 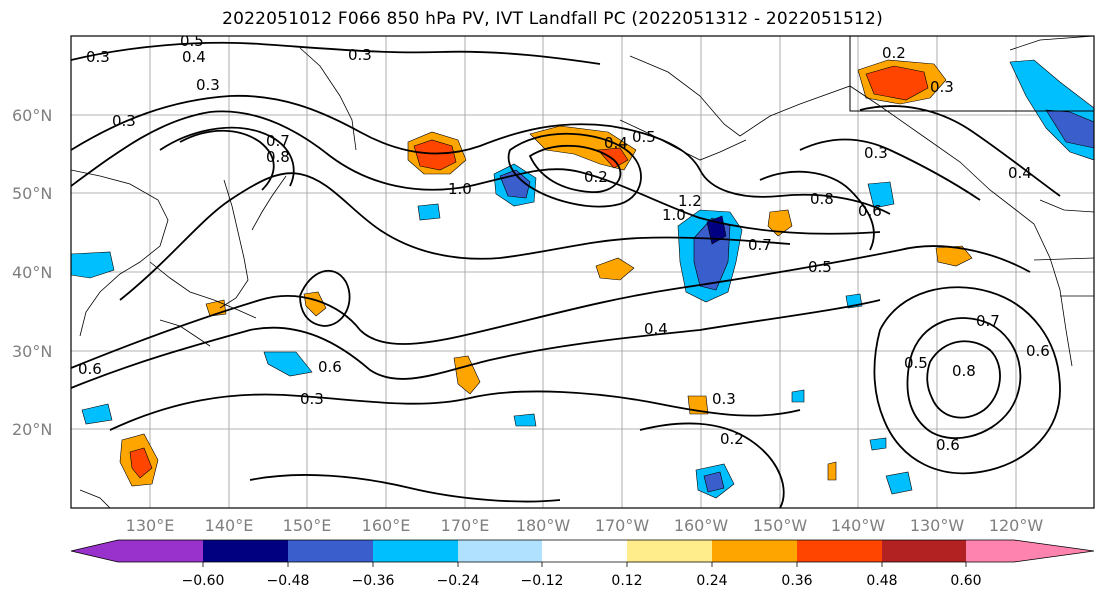 What do you see at coordinates (386, 525) in the screenshot?
I see `lon-label-160e: 160°E` at bounding box center [386, 525].